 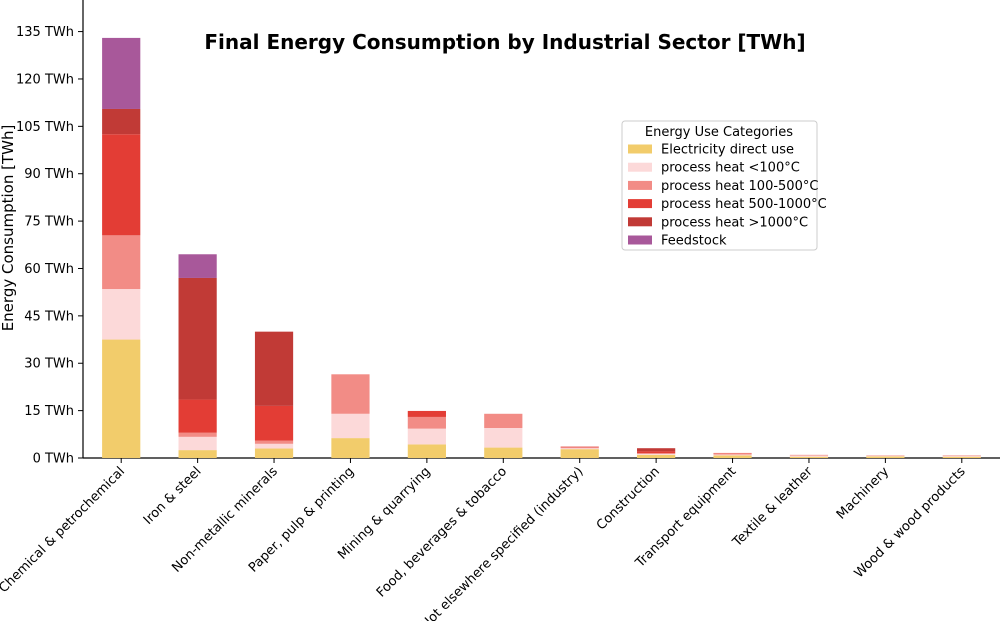 What do you see at coordinates (49, 269) in the screenshot?
I see `y-tick-label: 60 TWh` at bounding box center [49, 269].